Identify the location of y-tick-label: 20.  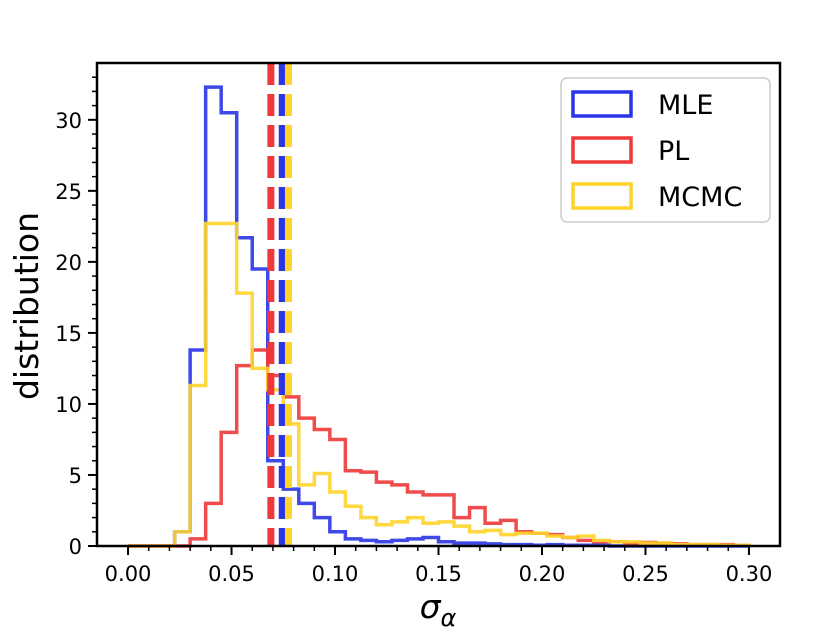
(68, 263).